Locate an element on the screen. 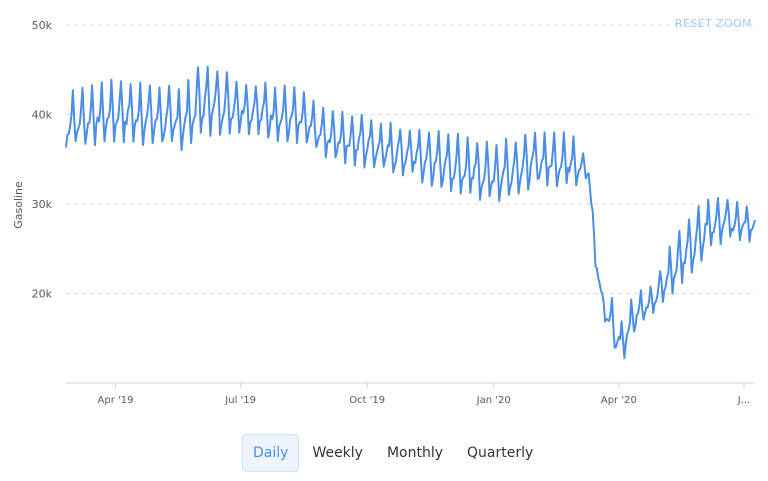 The height and width of the screenshot is (481, 768). tab-daily: Daily is located at coordinates (271, 453).